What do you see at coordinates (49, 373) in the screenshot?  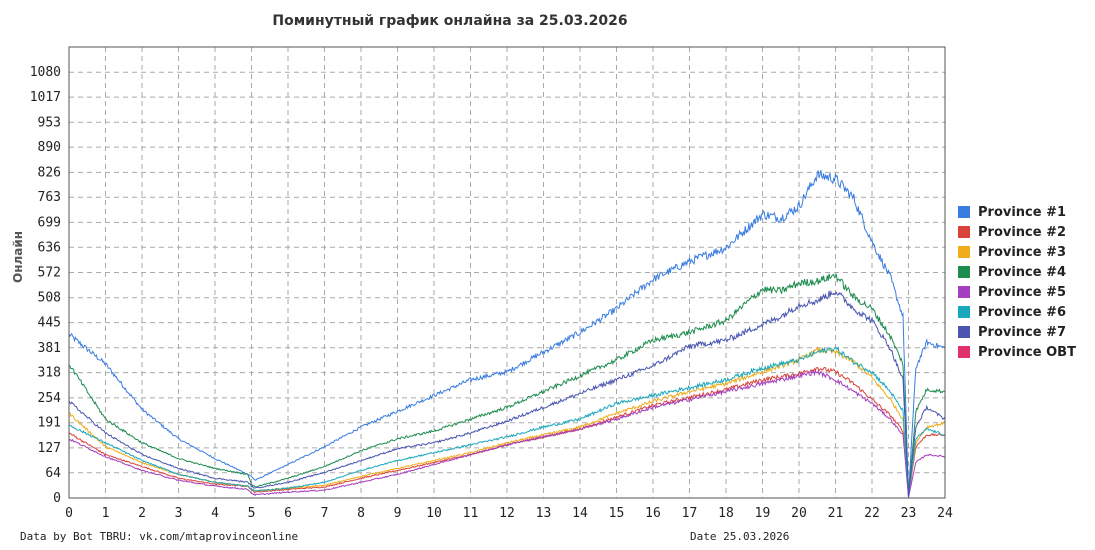 I see `y-tick-label: 318` at bounding box center [49, 373].